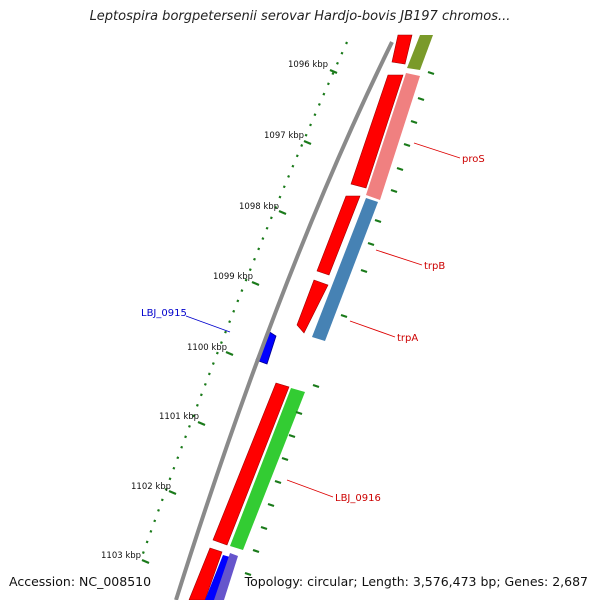 Image resolution: width=600 pixels, height=600 pixels. What do you see at coordinates (207, 348) in the screenshot?
I see `kbp-label-1100: 1100 kbp` at bounding box center [207, 348].